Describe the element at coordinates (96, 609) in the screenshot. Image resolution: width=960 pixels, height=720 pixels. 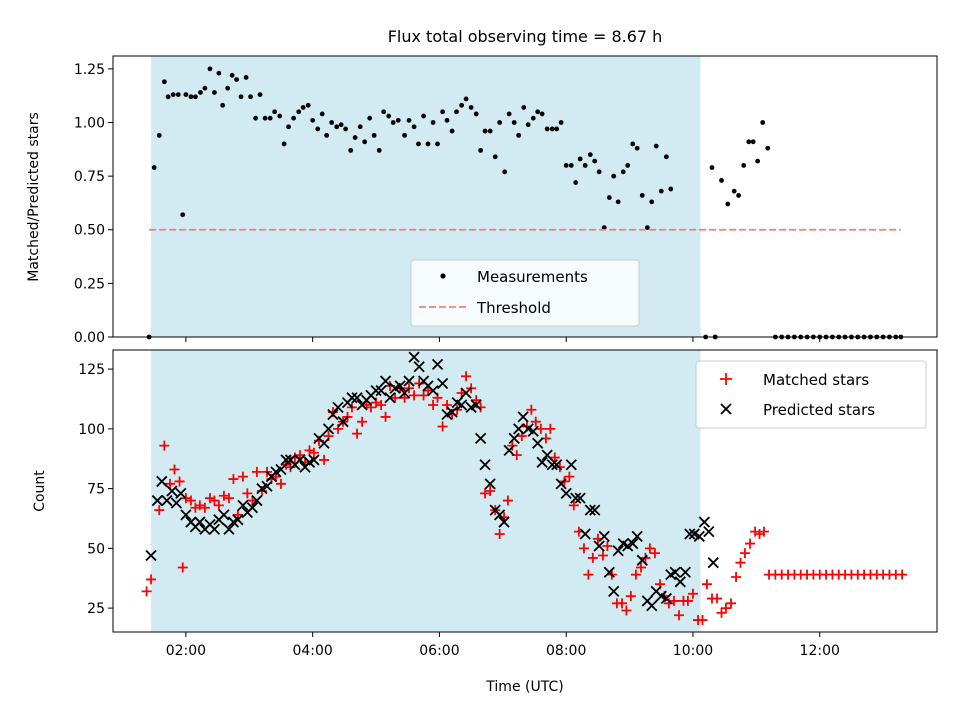
I see `y-tick-label: 25` at that location.